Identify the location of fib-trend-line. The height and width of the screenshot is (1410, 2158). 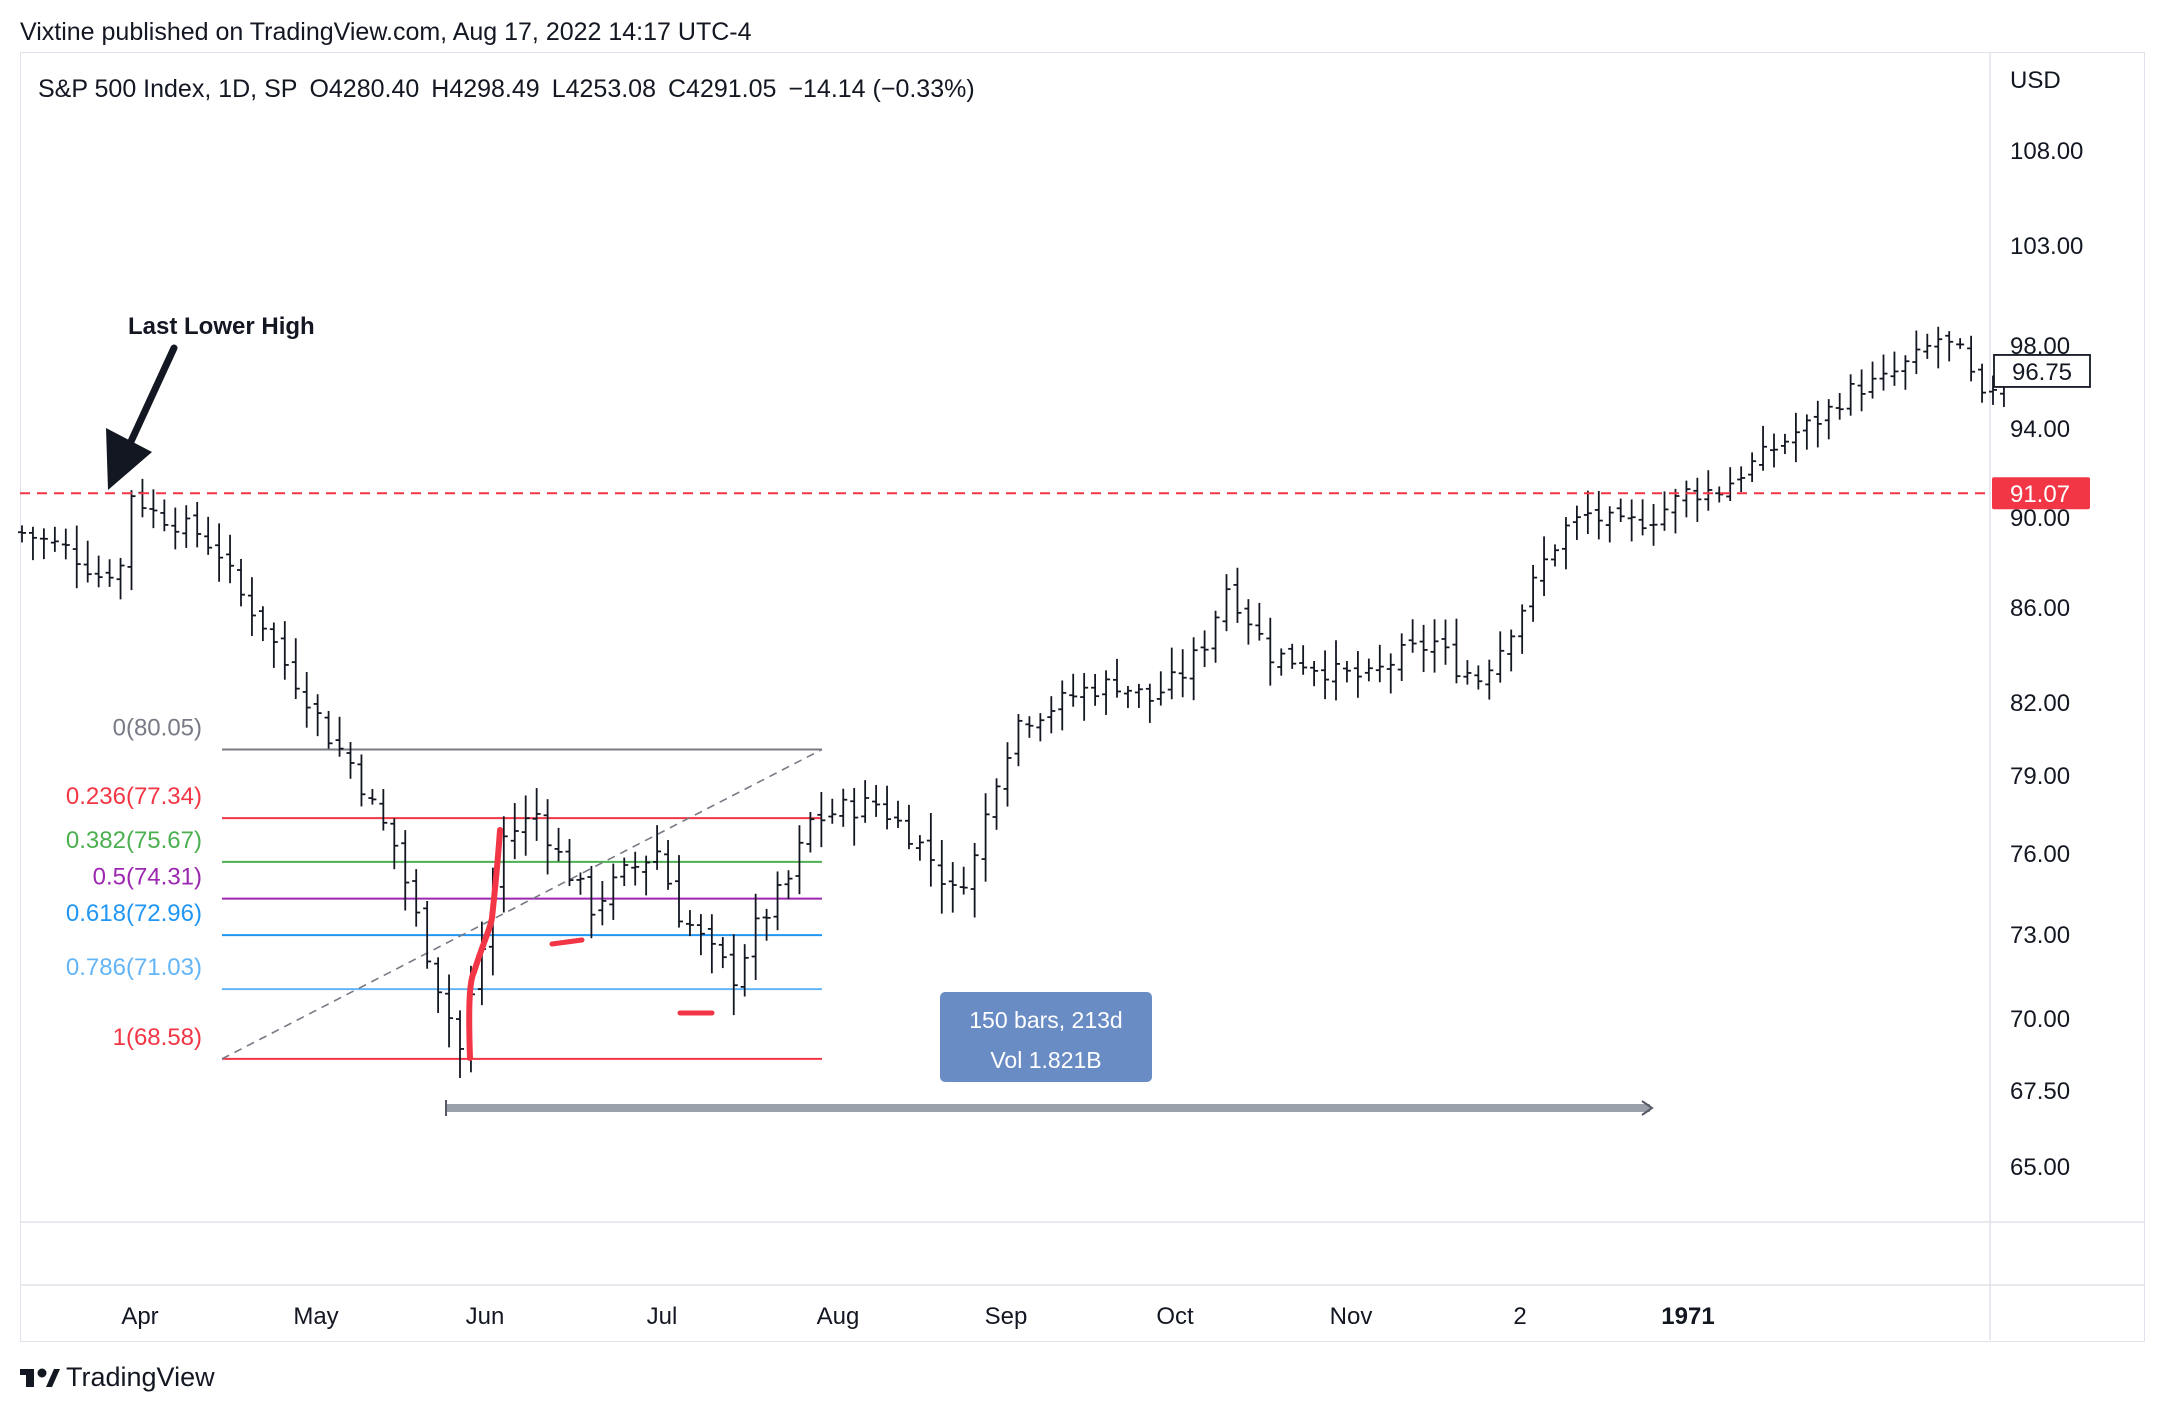
(522, 904).